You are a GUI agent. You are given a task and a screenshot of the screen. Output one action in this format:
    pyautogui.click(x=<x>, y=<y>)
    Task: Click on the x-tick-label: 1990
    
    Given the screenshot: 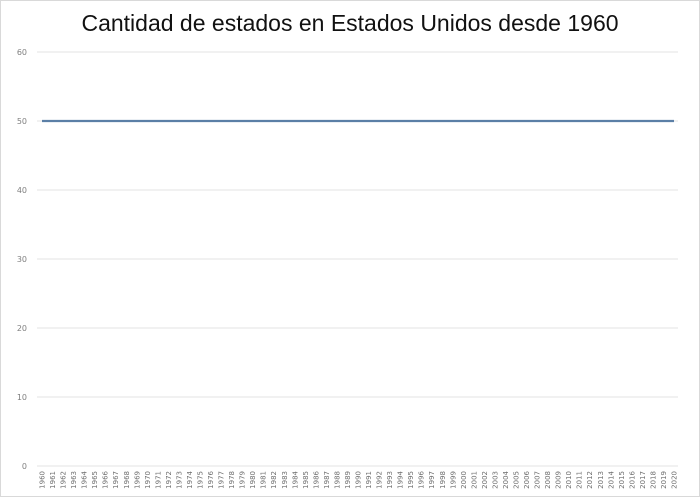 What is the action you would take?
    pyautogui.click(x=359, y=480)
    